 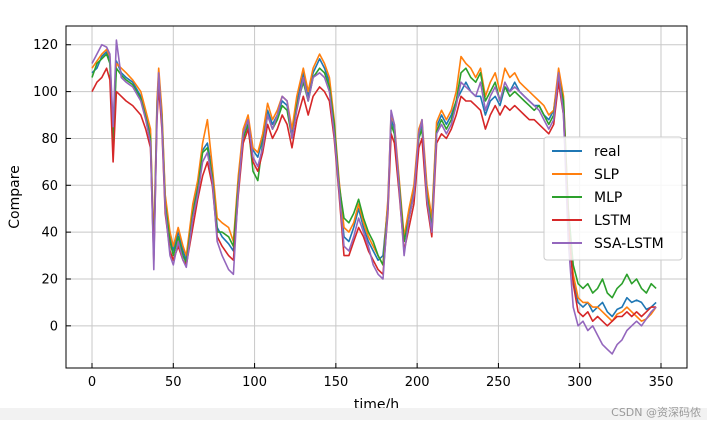 What do you see at coordinates (49, 186) in the screenshot?
I see `y-tick-label: 60` at bounding box center [49, 186].